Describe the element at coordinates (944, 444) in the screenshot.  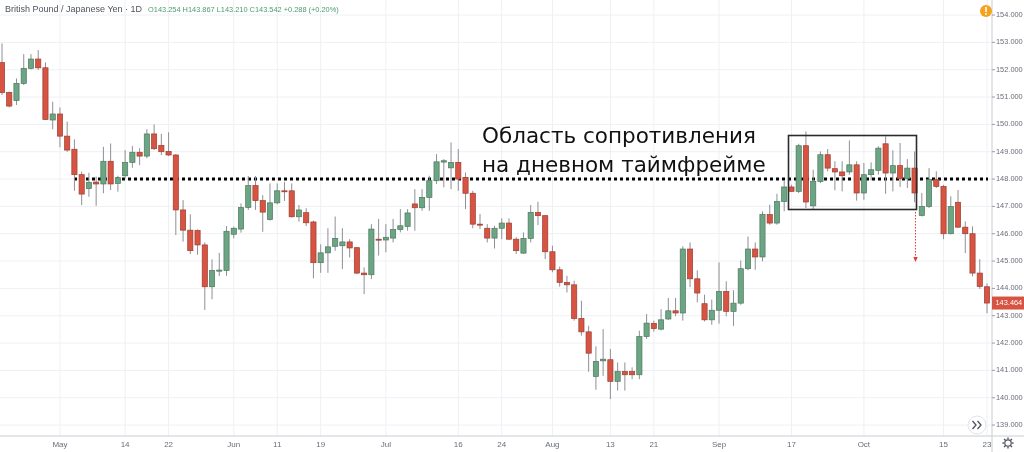
I see `x-tick-label: 15` at that location.